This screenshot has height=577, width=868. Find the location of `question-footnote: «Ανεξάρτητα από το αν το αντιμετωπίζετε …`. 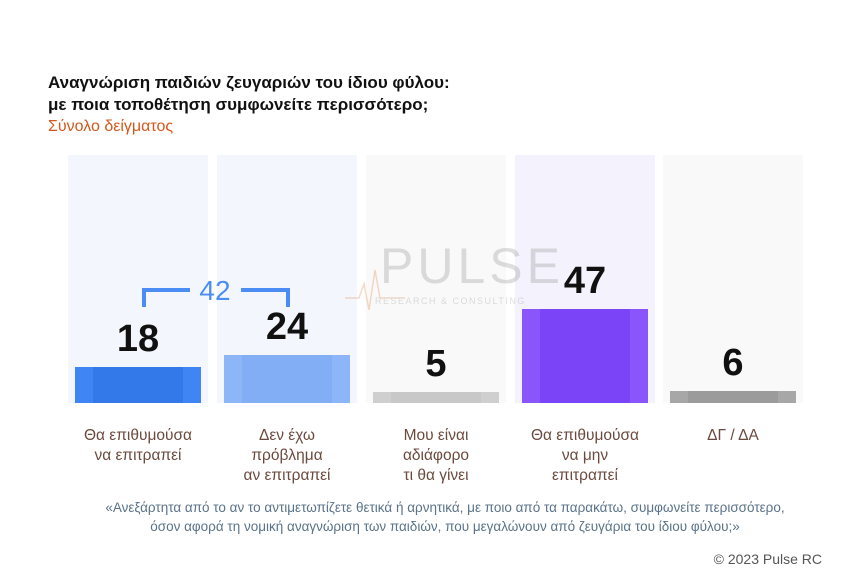

question-footnote: «Ανεξάρτητα από το αν το αντιμετωπίζετε … is located at coordinates (445, 517).